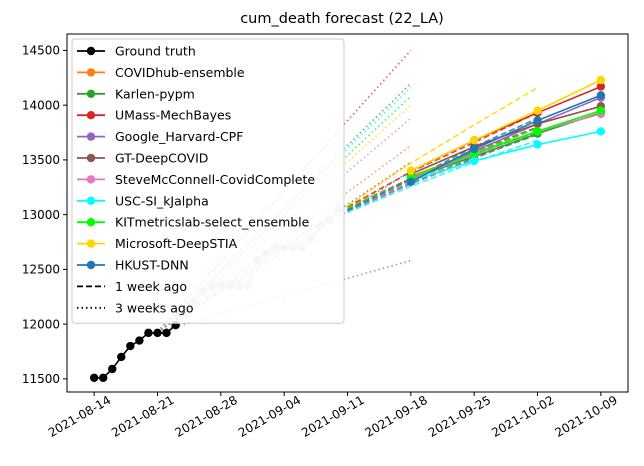  Describe the element at coordinates (152, 265) in the screenshot. I see `legend-label: HKUST-DNN` at that location.